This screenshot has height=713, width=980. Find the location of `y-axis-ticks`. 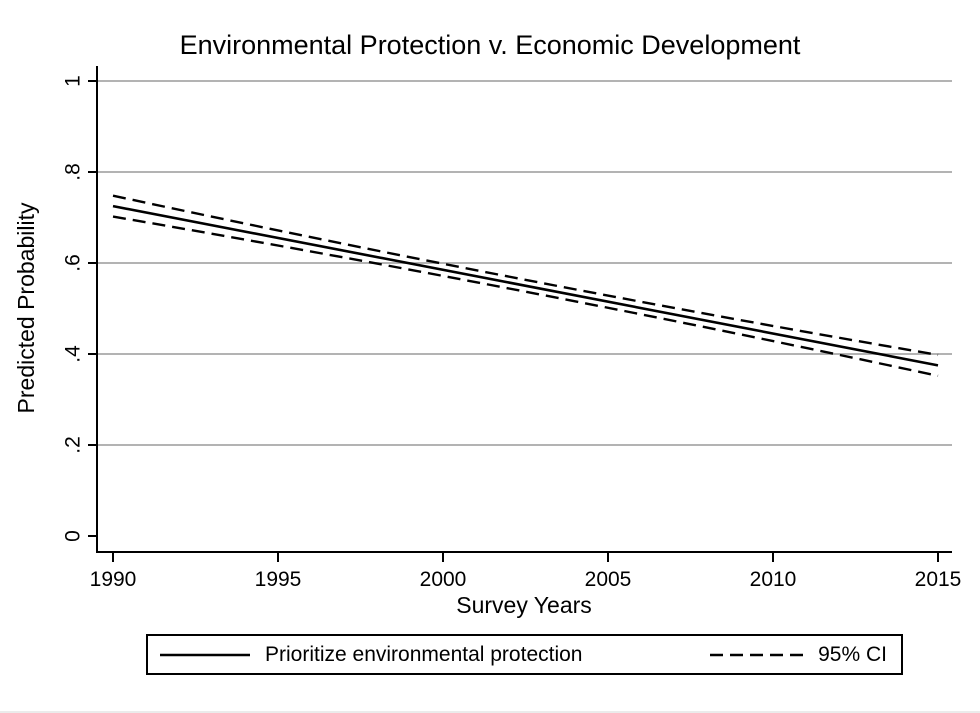

y-axis-ticks is located at coordinates (92, 308).